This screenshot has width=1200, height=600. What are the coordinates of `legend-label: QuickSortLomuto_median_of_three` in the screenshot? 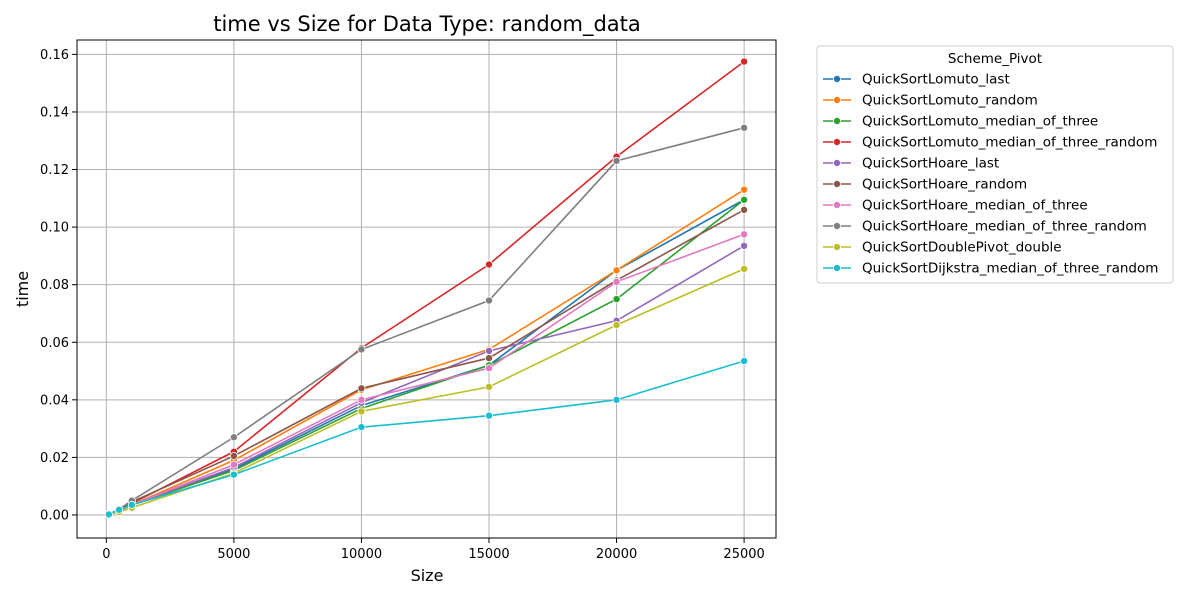 It's located at (980, 122).